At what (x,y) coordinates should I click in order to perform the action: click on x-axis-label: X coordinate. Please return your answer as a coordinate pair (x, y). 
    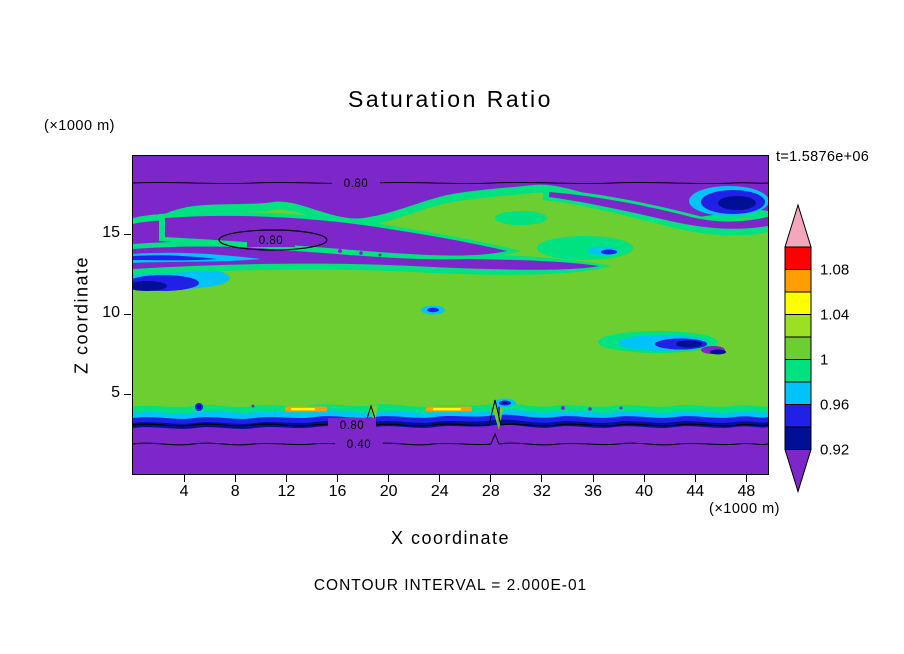
    Looking at the image, I should click on (450, 538).